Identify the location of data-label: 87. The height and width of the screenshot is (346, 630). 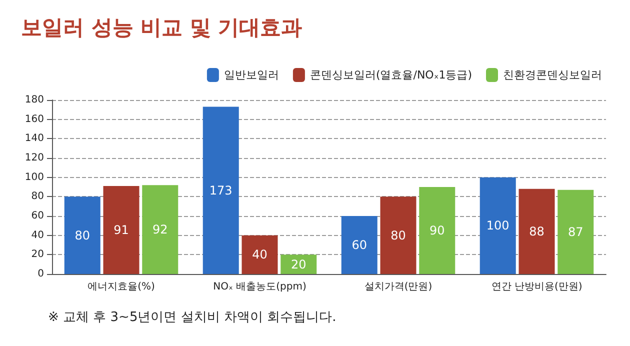
(576, 231).